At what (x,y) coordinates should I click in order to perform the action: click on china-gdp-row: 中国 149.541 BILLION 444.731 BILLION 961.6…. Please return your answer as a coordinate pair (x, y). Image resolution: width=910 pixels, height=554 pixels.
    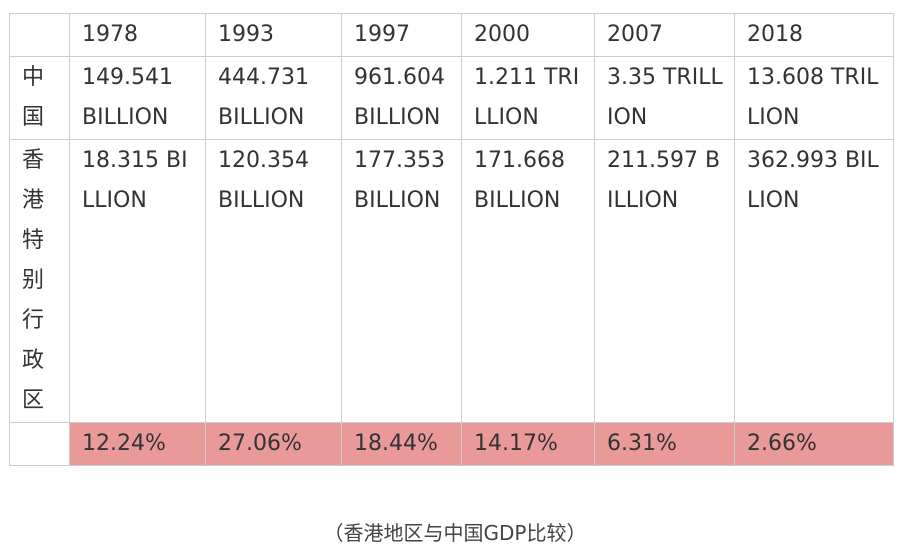
    Looking at the image, I should click on (451, 98).